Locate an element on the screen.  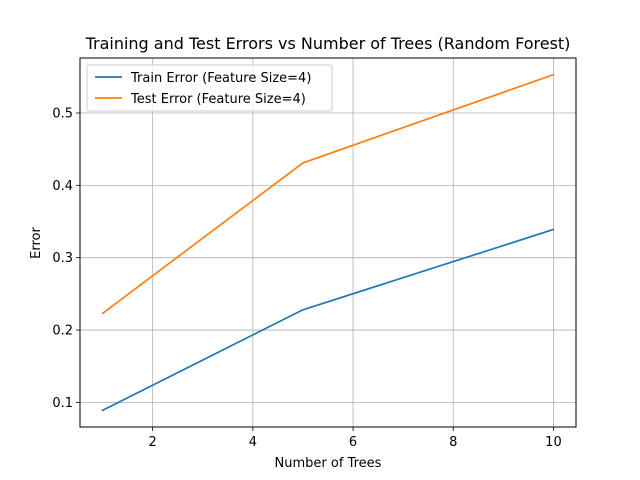
y-axis-label: Error is located at coordinates (36, 243).